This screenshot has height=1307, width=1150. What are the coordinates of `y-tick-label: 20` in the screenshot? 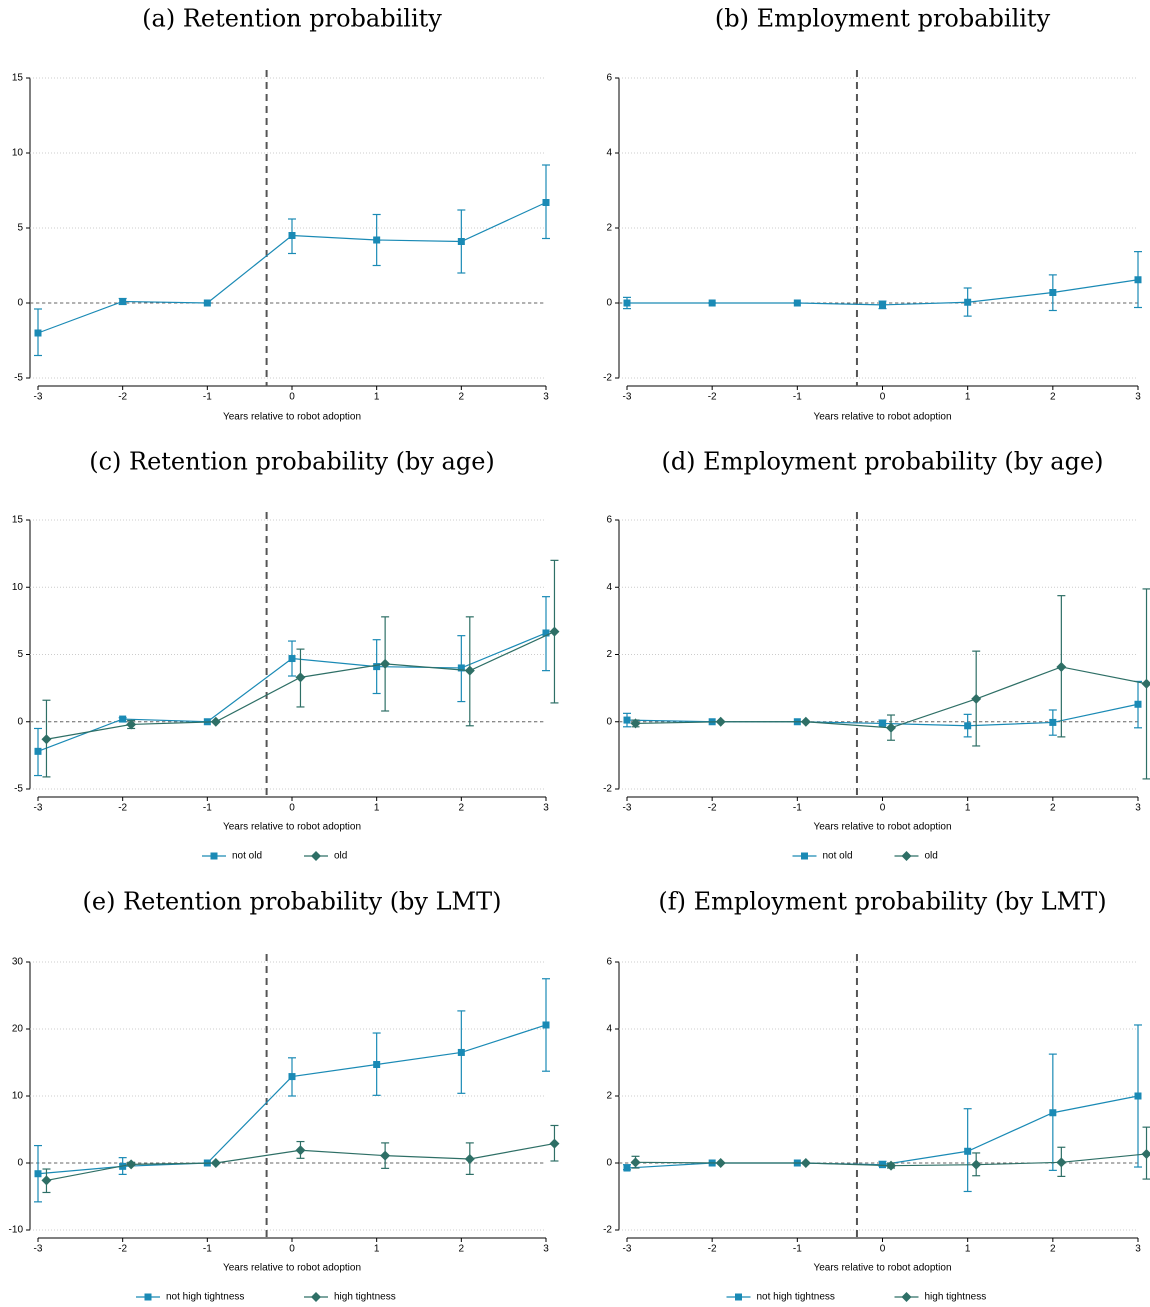 It's located at (18, 1029).